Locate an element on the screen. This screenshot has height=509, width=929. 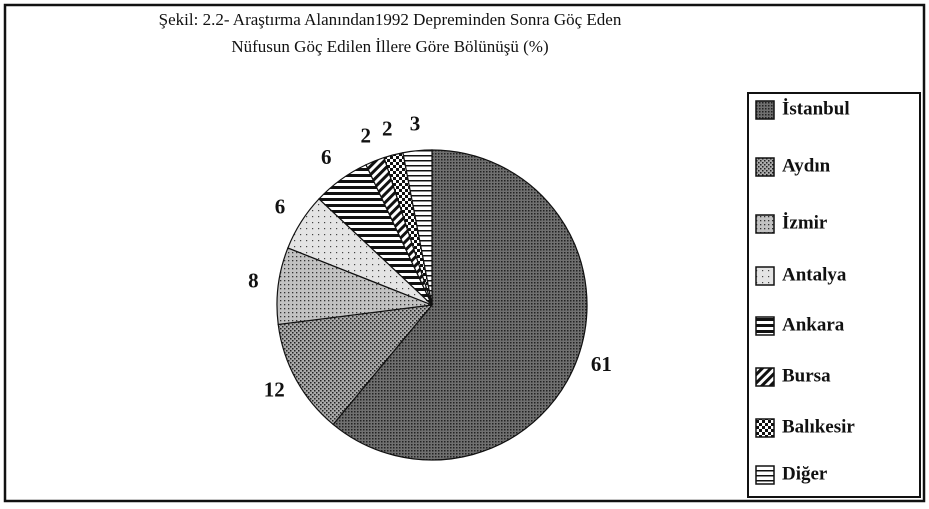
data-label: 61 is located at coordinates (601, 364).